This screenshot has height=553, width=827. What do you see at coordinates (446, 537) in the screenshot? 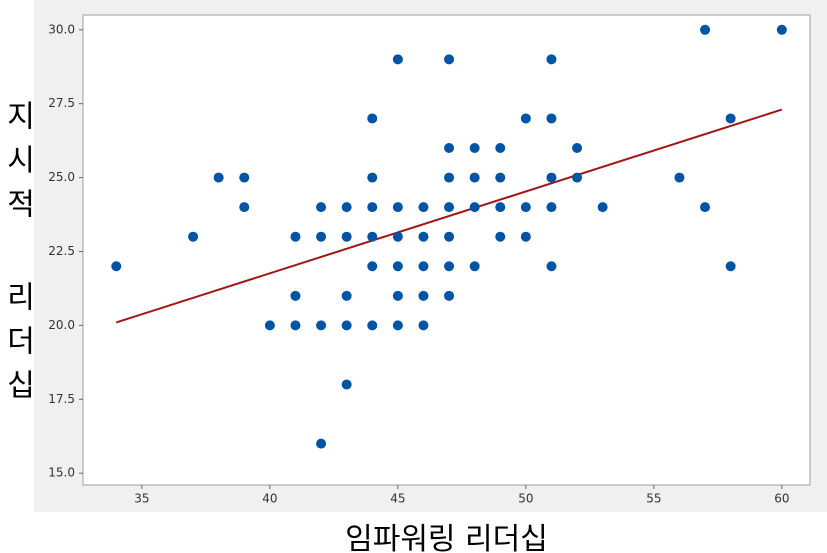
I see `x-axis-label: 임파워링 리더십` at bounding box center [446, 537].